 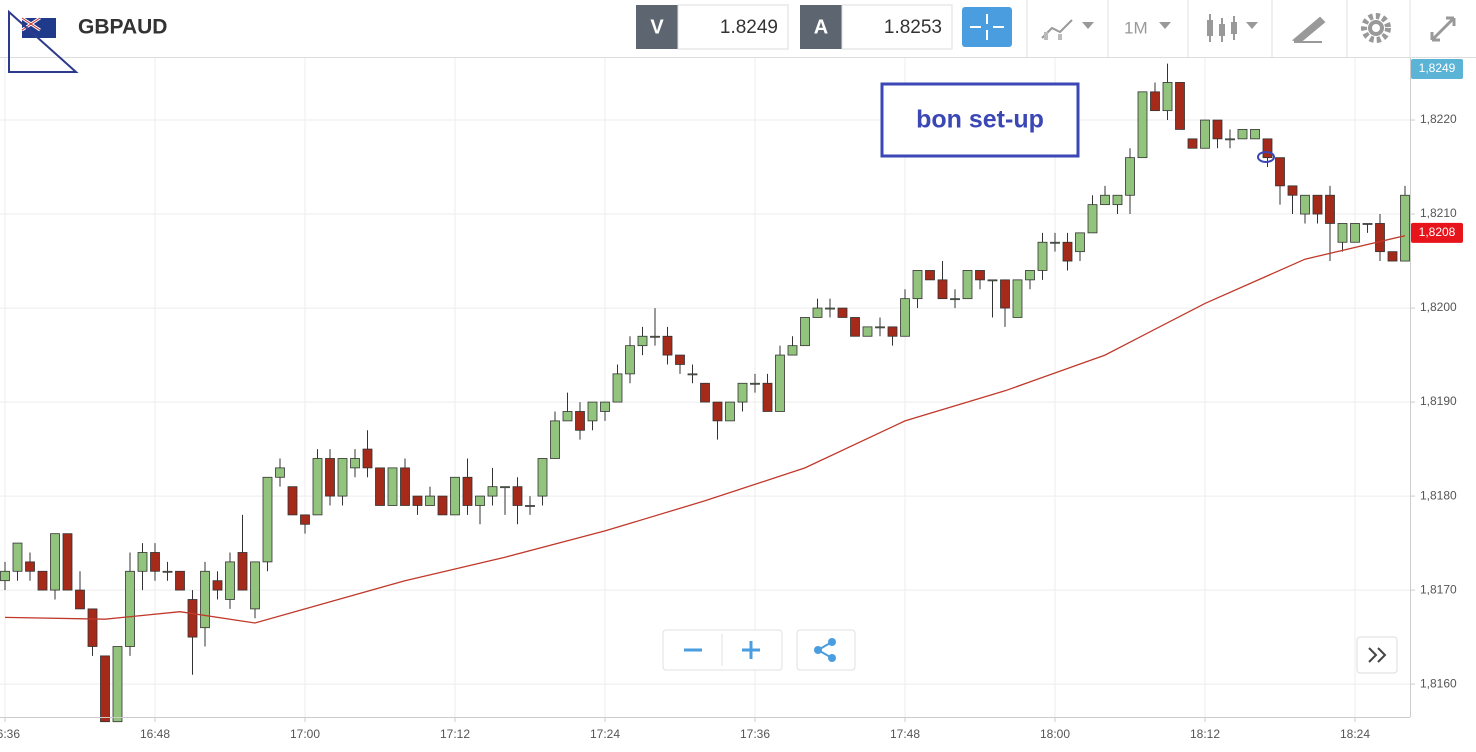 What do you see at coordinates (1438, 401) in the screenshot?
I see `y-tick-label: 1,8190` at bounding box center [1438, 401].